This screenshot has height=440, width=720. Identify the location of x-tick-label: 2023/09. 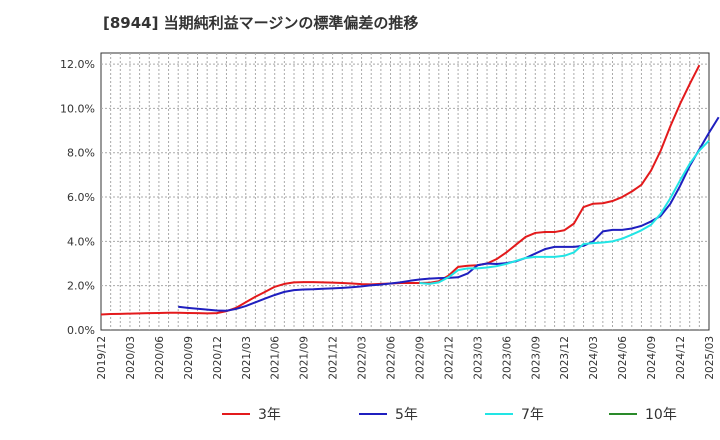
(536, 358).